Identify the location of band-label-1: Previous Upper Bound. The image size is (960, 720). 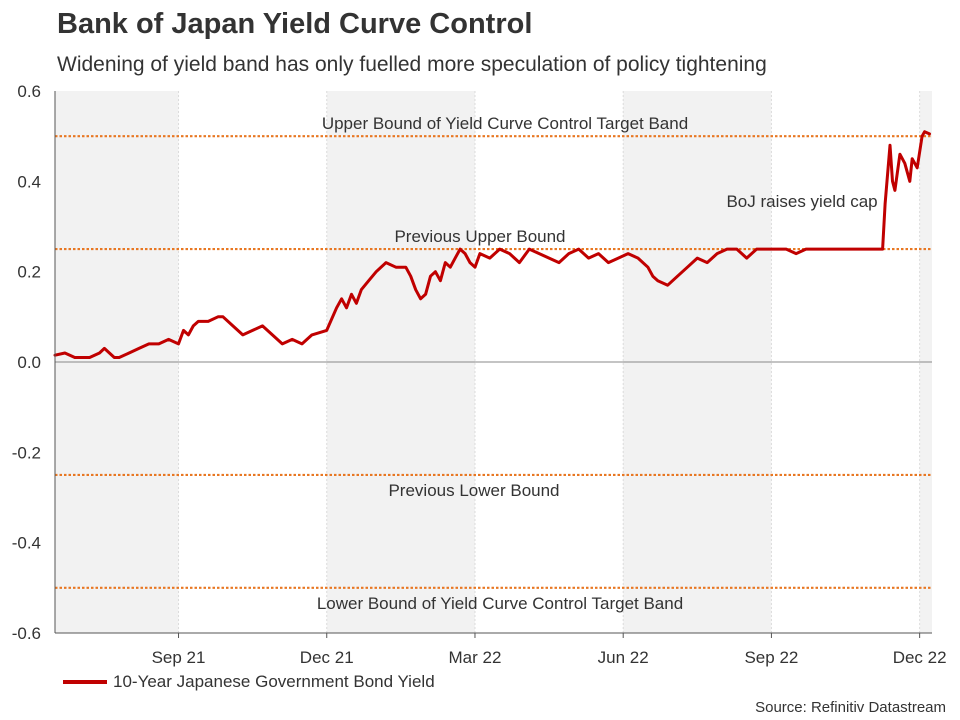
(479, 236).